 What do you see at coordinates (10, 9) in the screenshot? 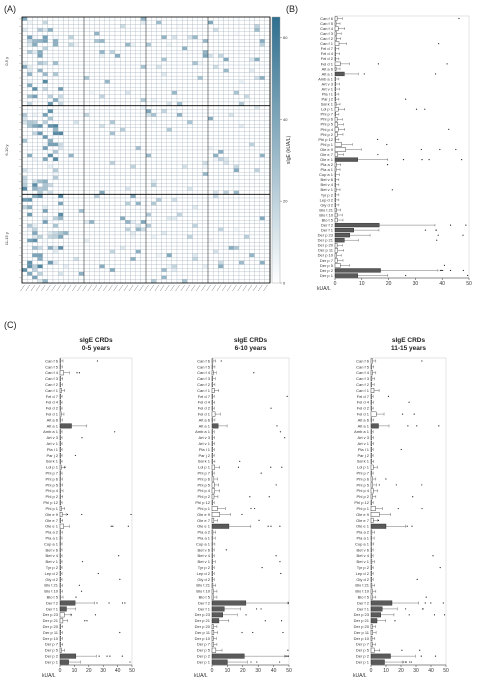
I see `panel-a-label: (A)` at bounding box center [10, 9].